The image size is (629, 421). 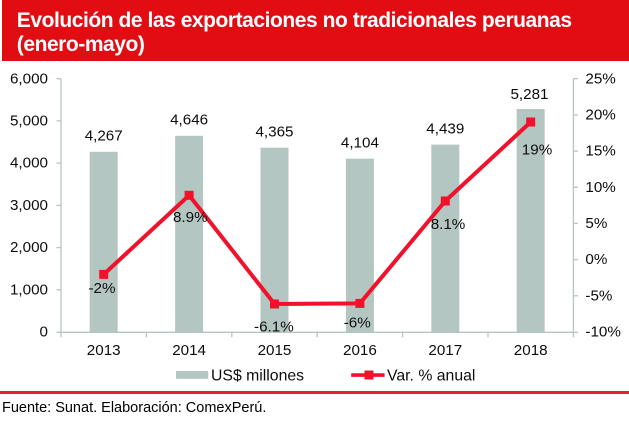 What do you see at coordinates (190, 217) in the screenshot?
I see `svg-text: 8.9%` at bounding box center [190, 217].